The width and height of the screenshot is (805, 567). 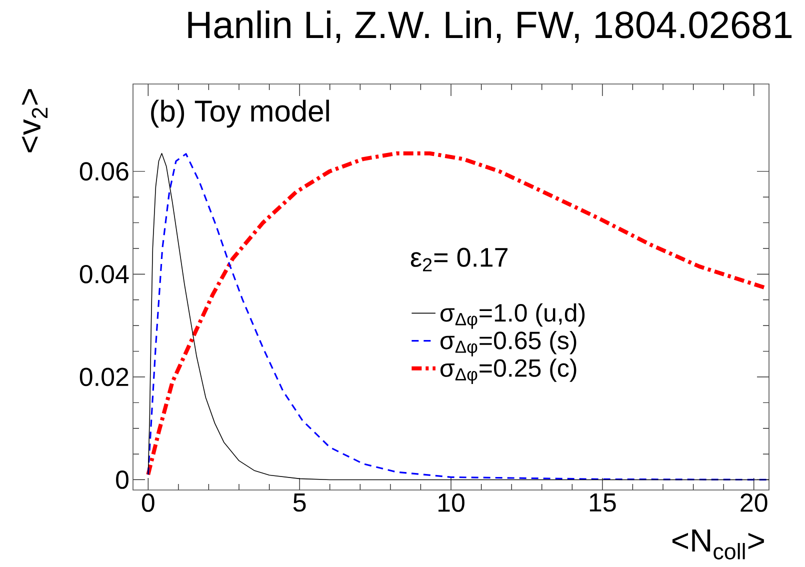 I want to click on y-axis-title: <v$_{2}$>, so click(x=35, y=120).